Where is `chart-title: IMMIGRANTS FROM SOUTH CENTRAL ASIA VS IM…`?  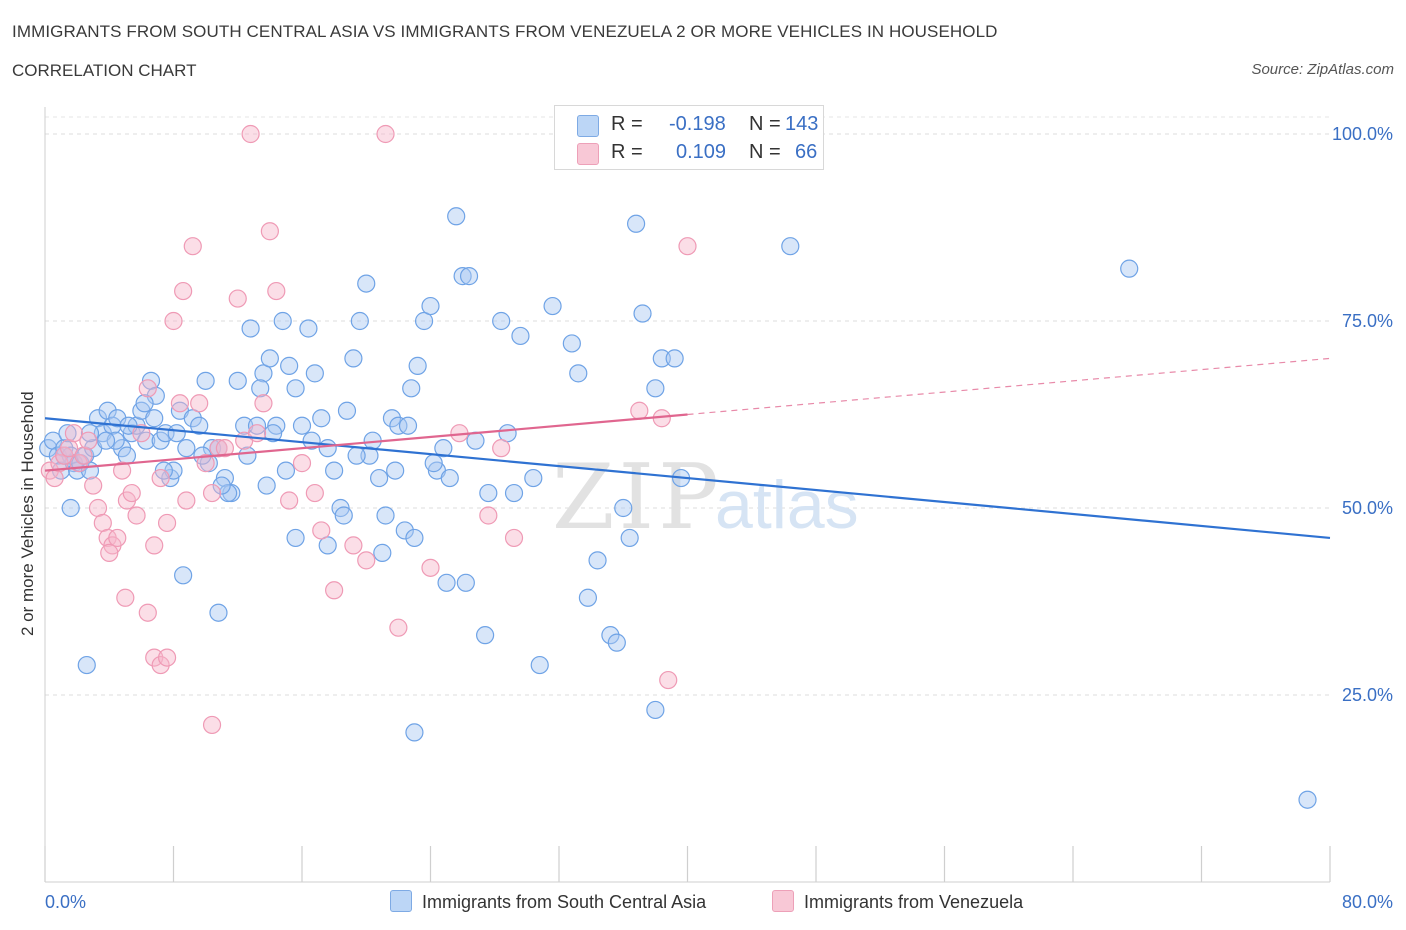 chart-title: IMMIGRANTS FROM SOUTH CENTRAL ASIA VS IM… is located at coordinates (505, 31).